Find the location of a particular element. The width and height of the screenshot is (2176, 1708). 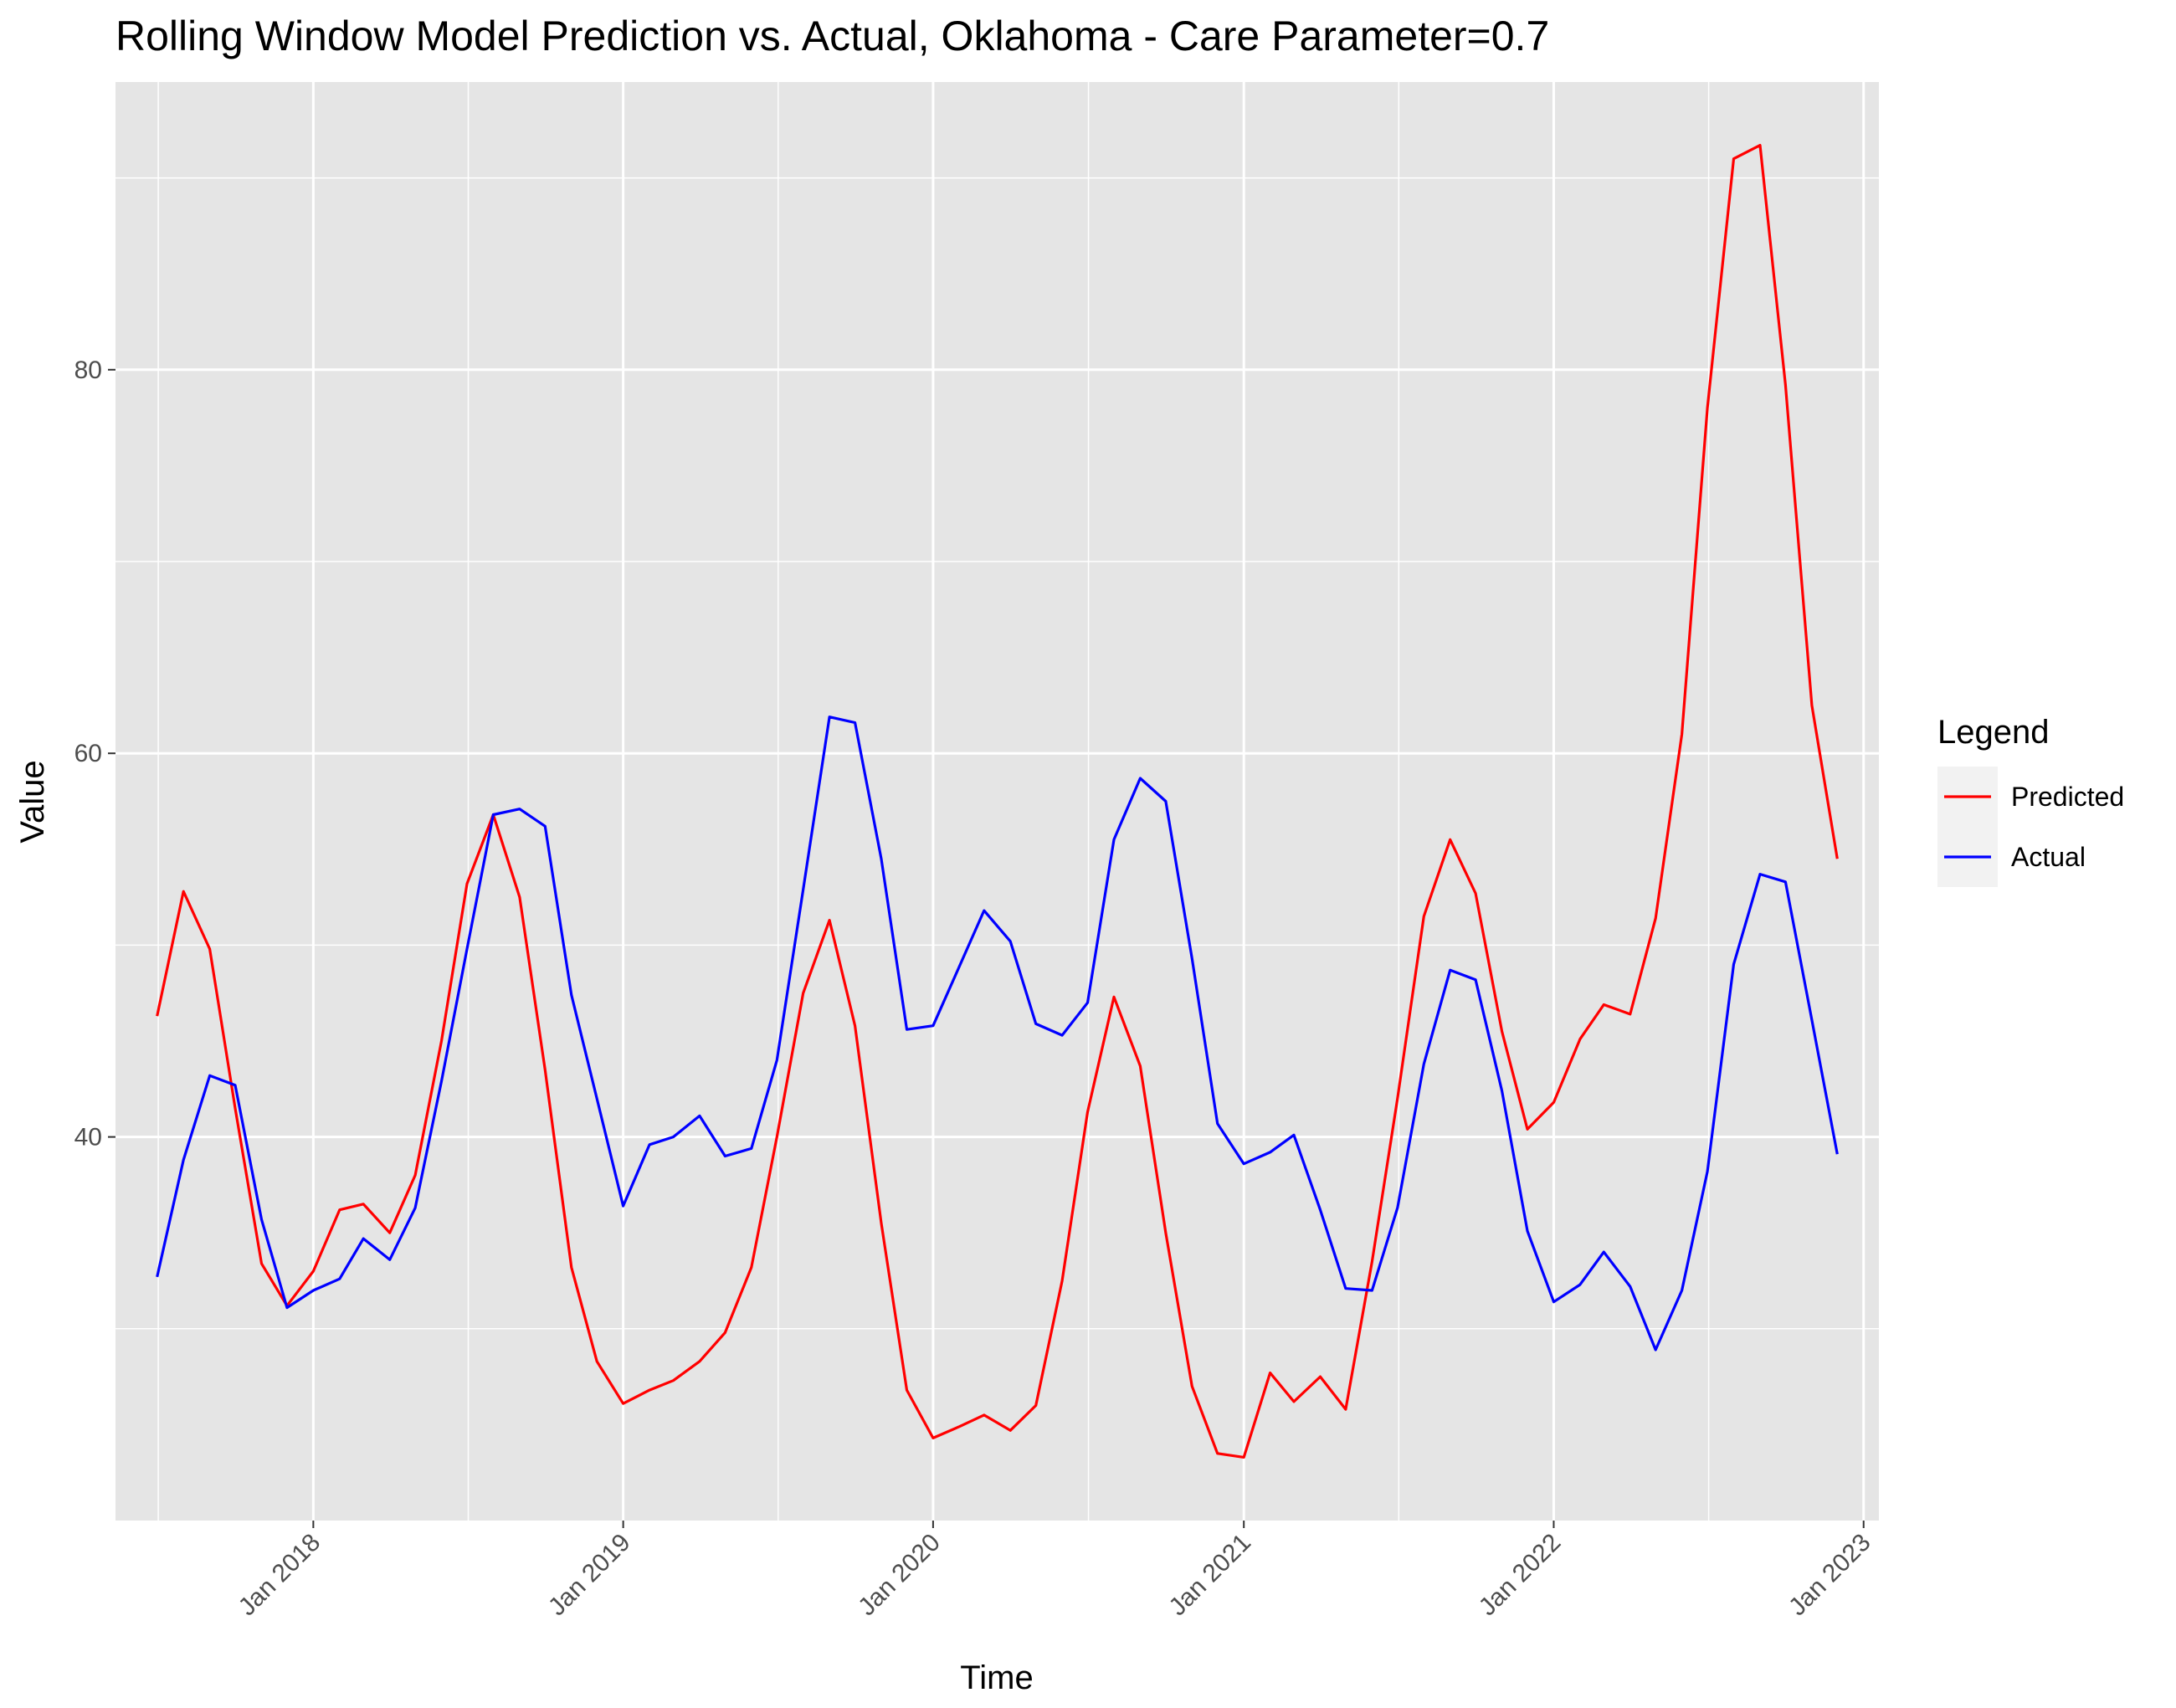

x-tick-label: Jan 2023 is located at coordinates (1829, 1575).